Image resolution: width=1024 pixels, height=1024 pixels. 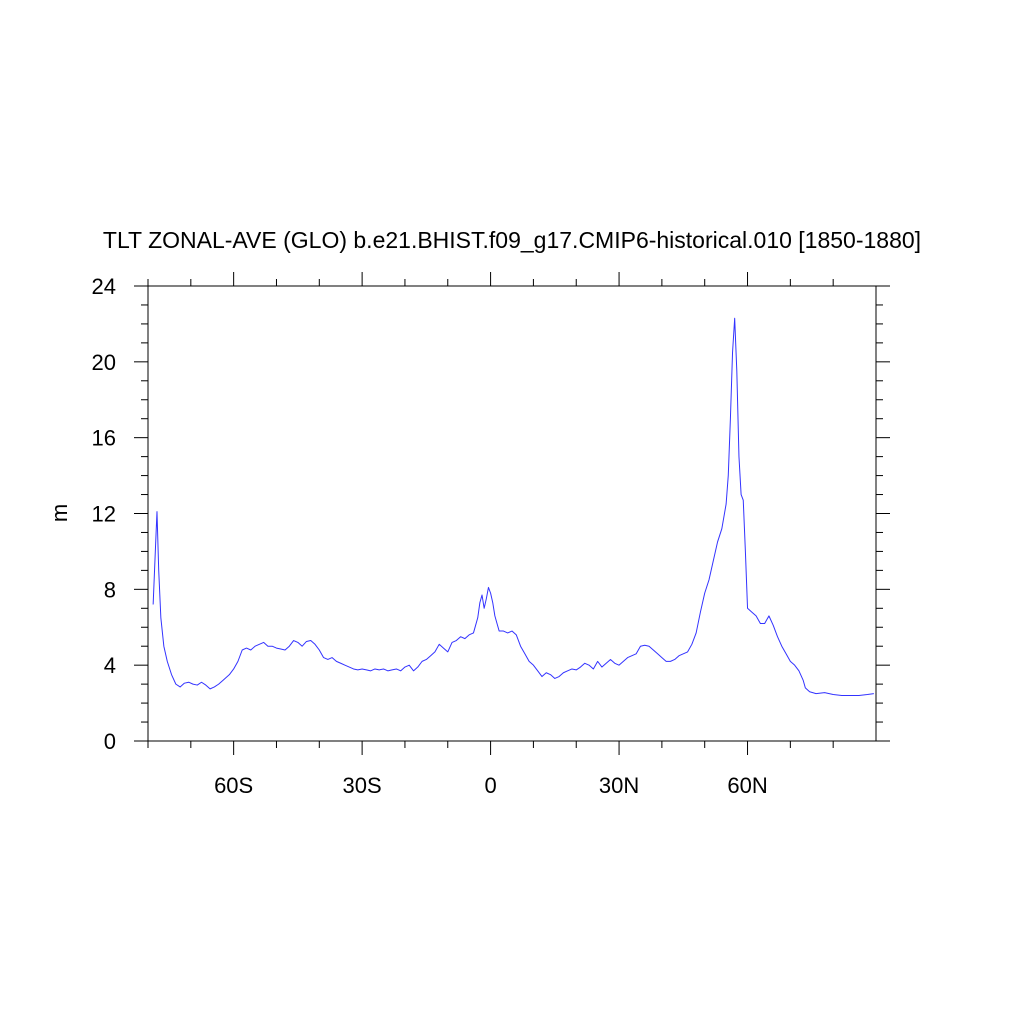 I want to click on y-tick-label: 12, so click(x=104, y=514).